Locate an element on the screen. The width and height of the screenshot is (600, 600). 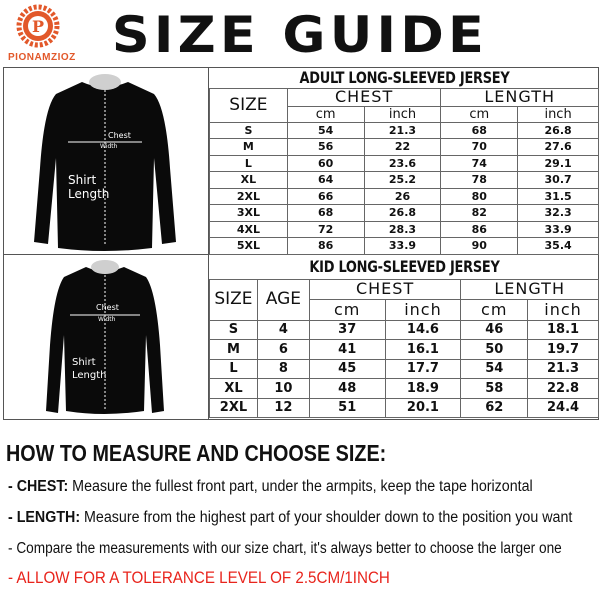
table-cell: 29.1 is located at coordinates (558, 163).